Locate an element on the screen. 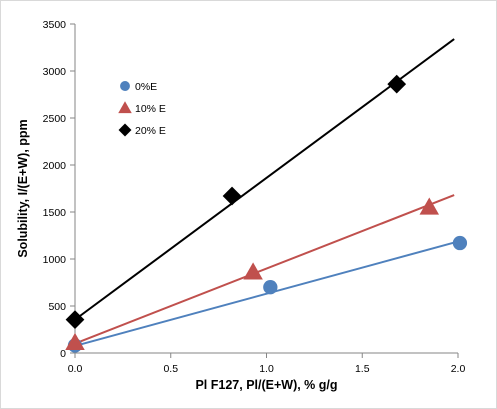 This screenshot has width=497, height=409. y-tick-label: 1500 is located at coordinates (55, 213).